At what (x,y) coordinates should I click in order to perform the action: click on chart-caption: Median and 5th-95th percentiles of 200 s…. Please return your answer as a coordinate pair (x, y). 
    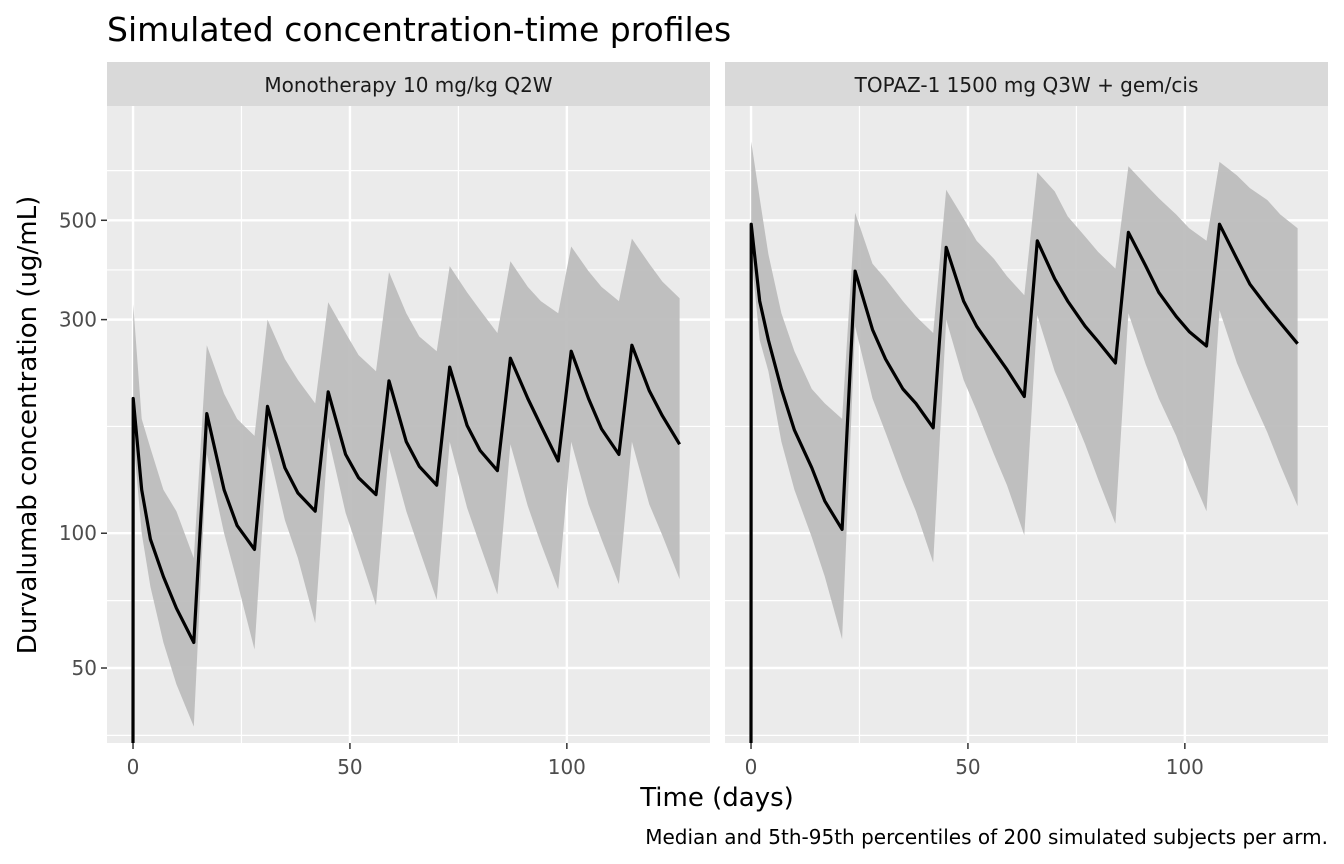
    Looking at the image, I should click on (986, 837).